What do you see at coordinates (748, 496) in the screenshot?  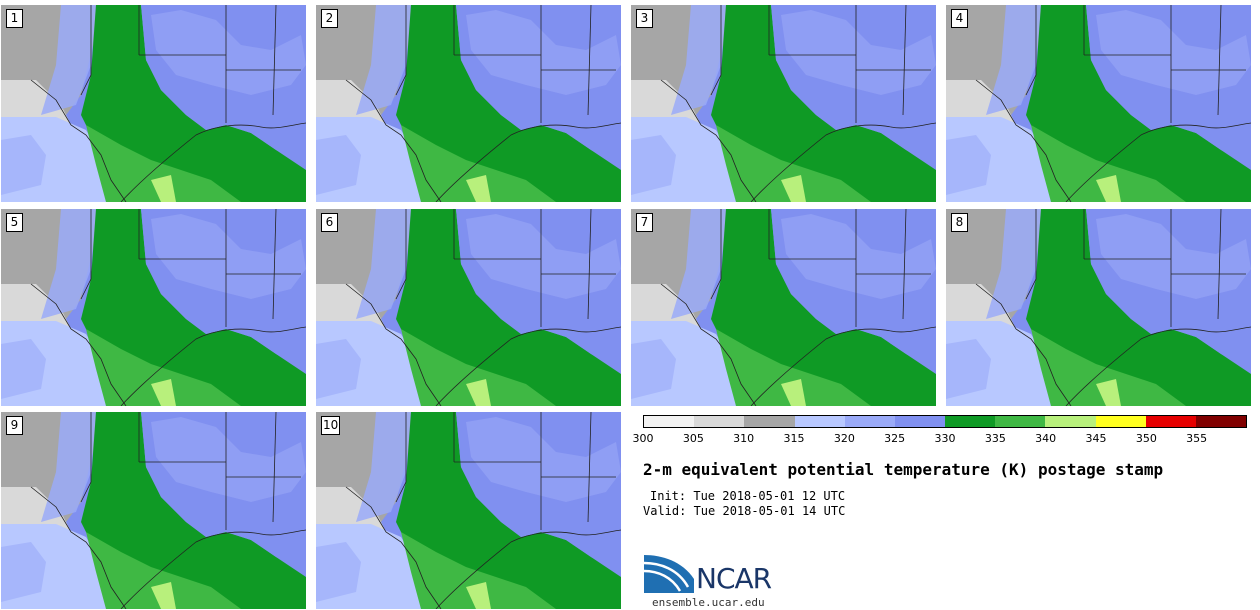 I see `init-time: Init: Tue 2018-05-01 12 UTC` at bounding box center [748, 496].